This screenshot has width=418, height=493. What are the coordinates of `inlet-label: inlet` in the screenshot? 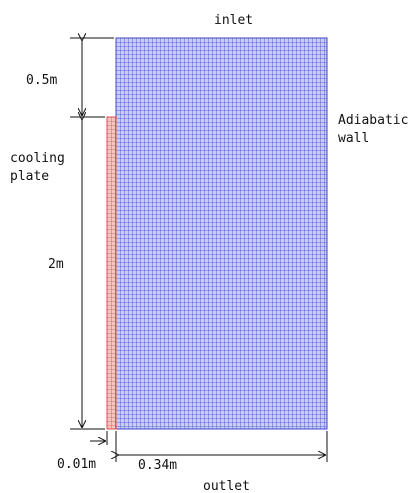 It's located at (233, 20).